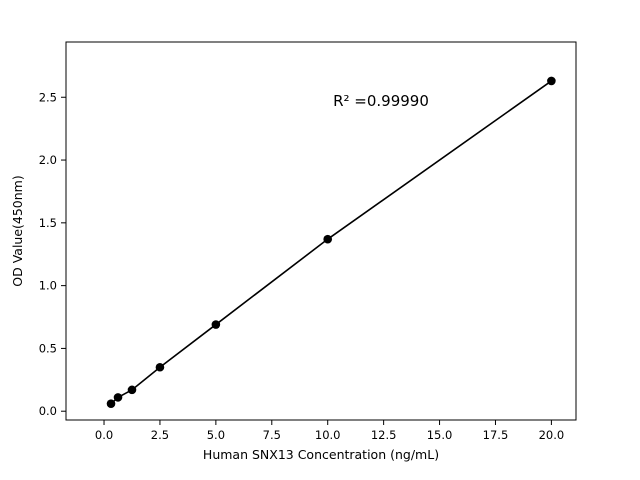  I want to click on x-axis-label: Human SNX13 Concentration (ng/mL), so click(321, 454).